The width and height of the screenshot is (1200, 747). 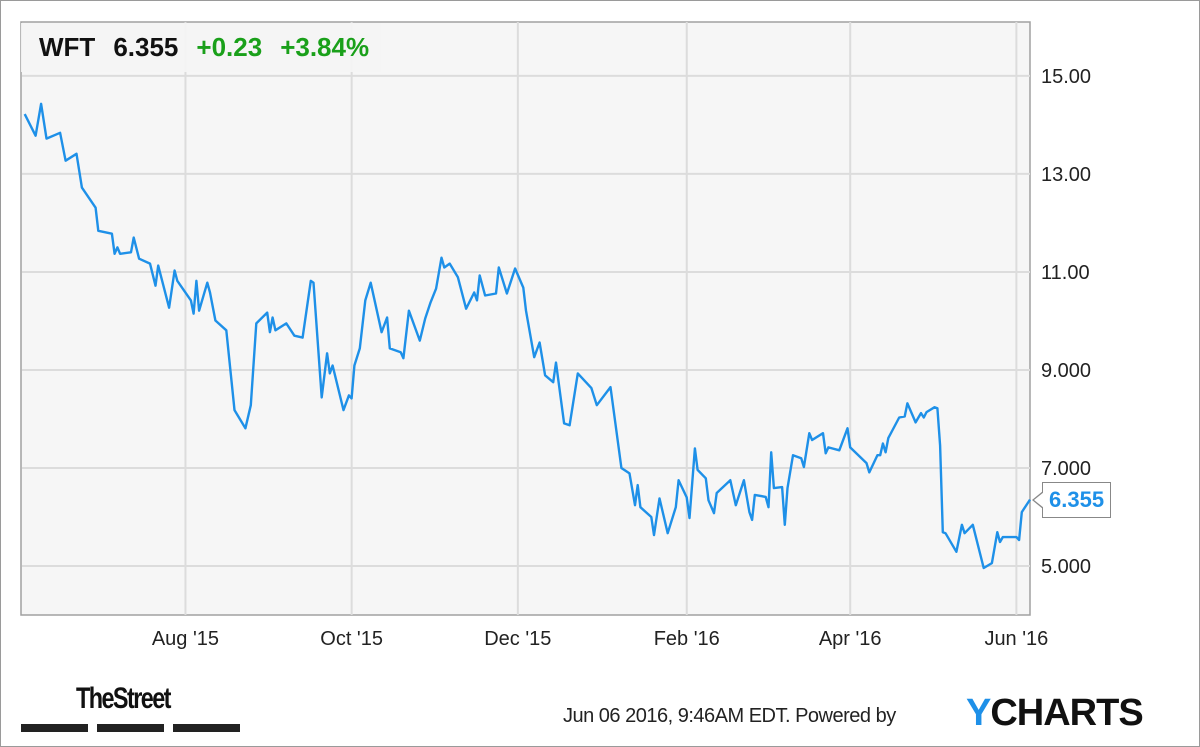 I want to click on ticker-symbol: WFT, so click(x=67, y=47).